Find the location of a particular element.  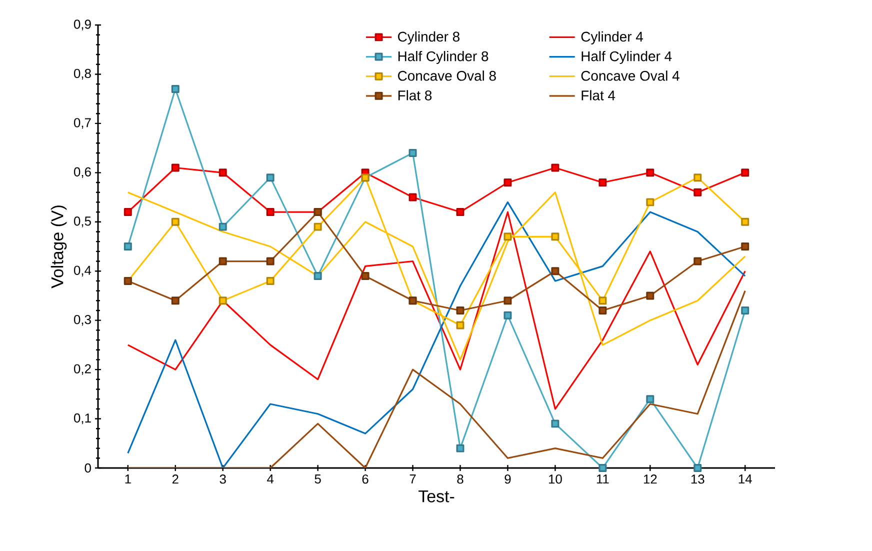

x-tick-label: 7 is located at coordinates (413, 479).